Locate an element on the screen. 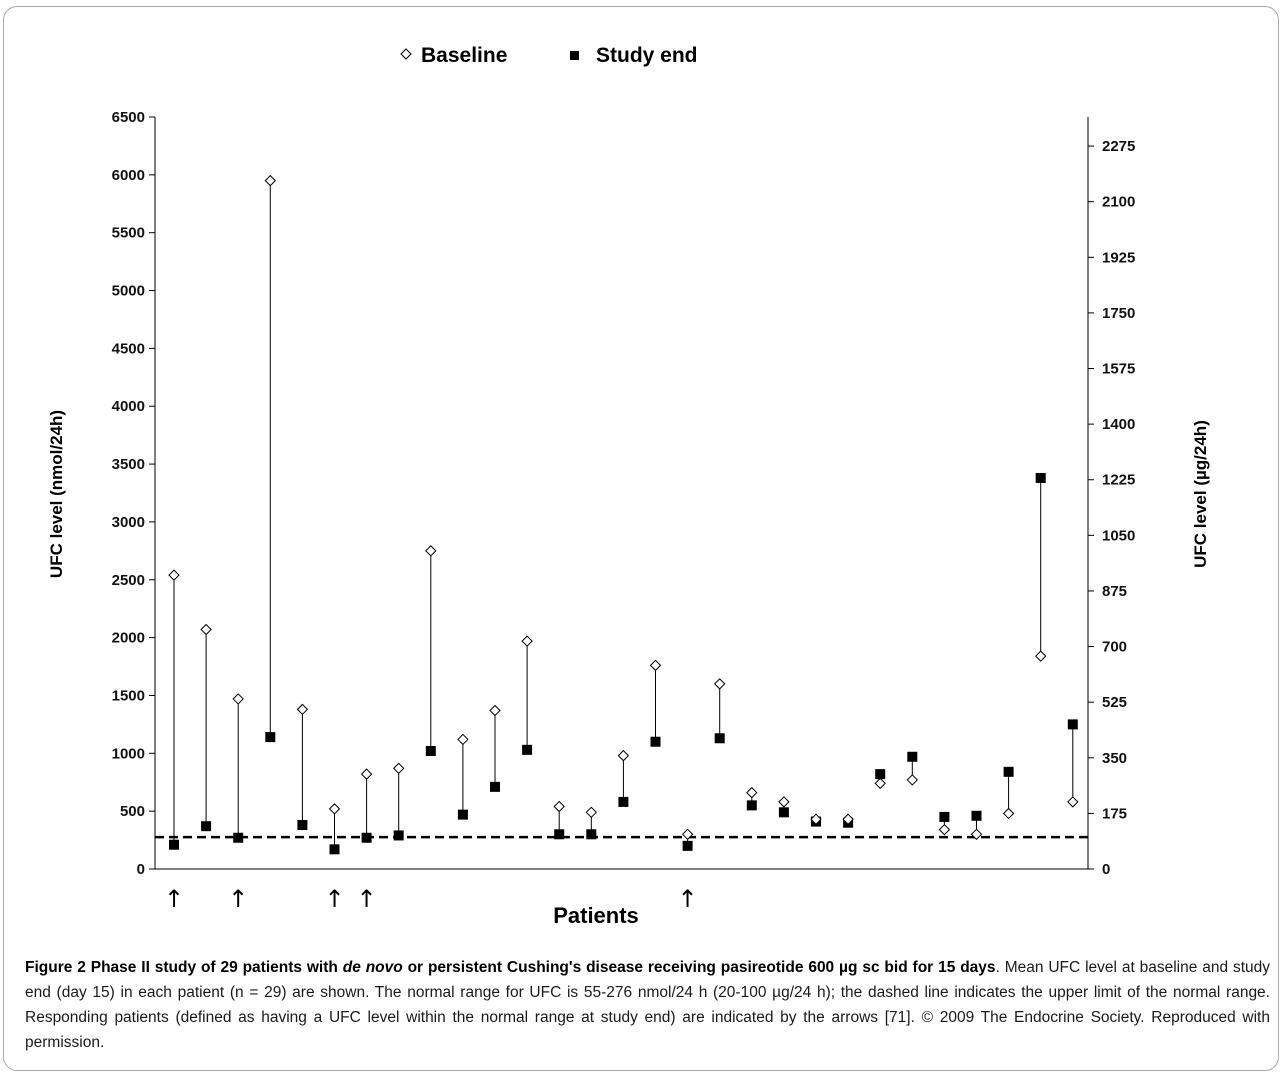 This screenshot has width=1283, height=1078. right-tick-label: 1575 is located at coordinates (1118, 369).